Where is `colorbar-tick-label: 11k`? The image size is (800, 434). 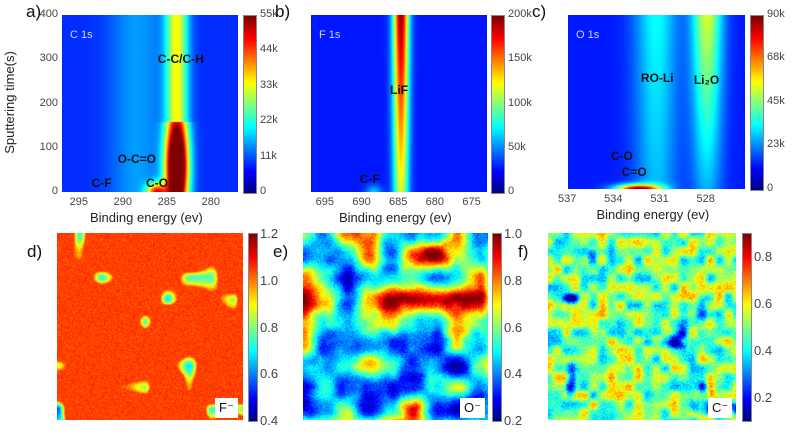 colorbar-tick-label: 11k is located at coordinates (268, 155).